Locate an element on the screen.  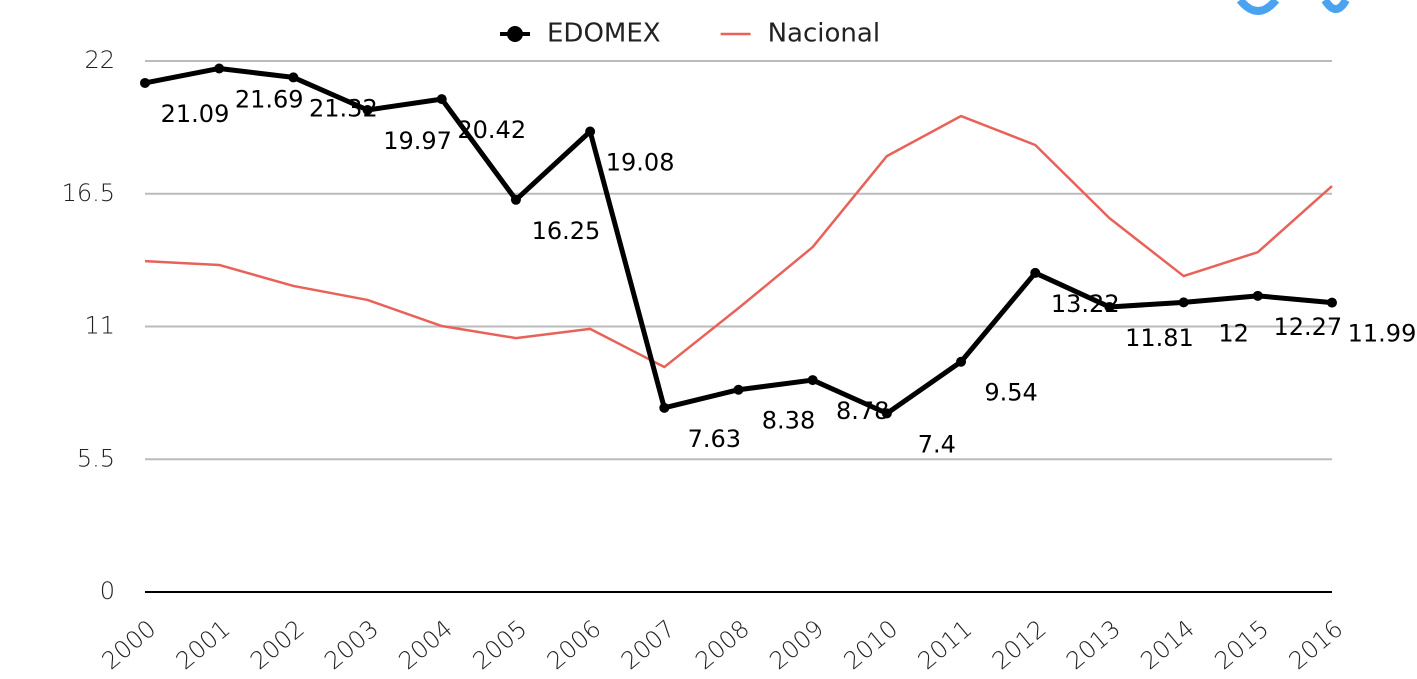
x-tick-label: 2013 is located at coordinates (1093, 645).